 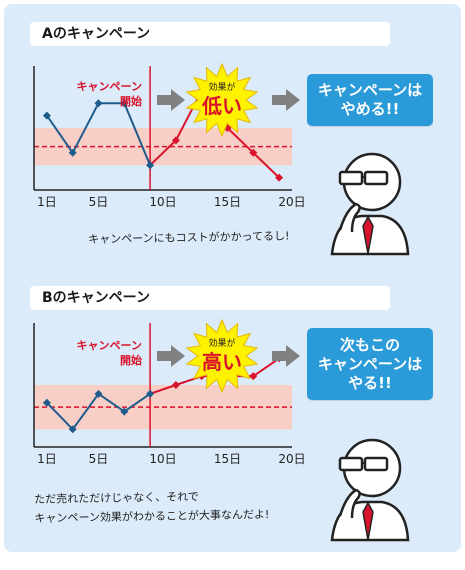 What do you see at coordinates (370, 382) in the screenshot?
I see `verdict-b-line-3: やる!!` at bounding box center [370, 382].